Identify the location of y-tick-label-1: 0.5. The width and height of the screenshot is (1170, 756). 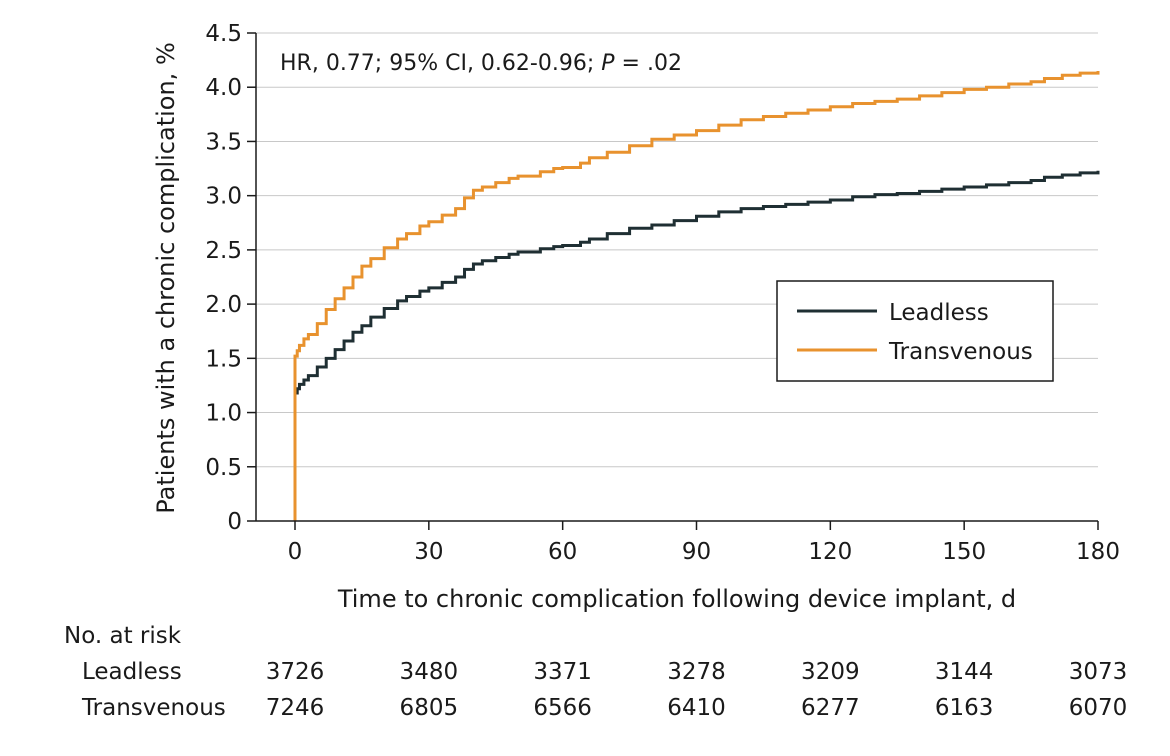
(223, 468).